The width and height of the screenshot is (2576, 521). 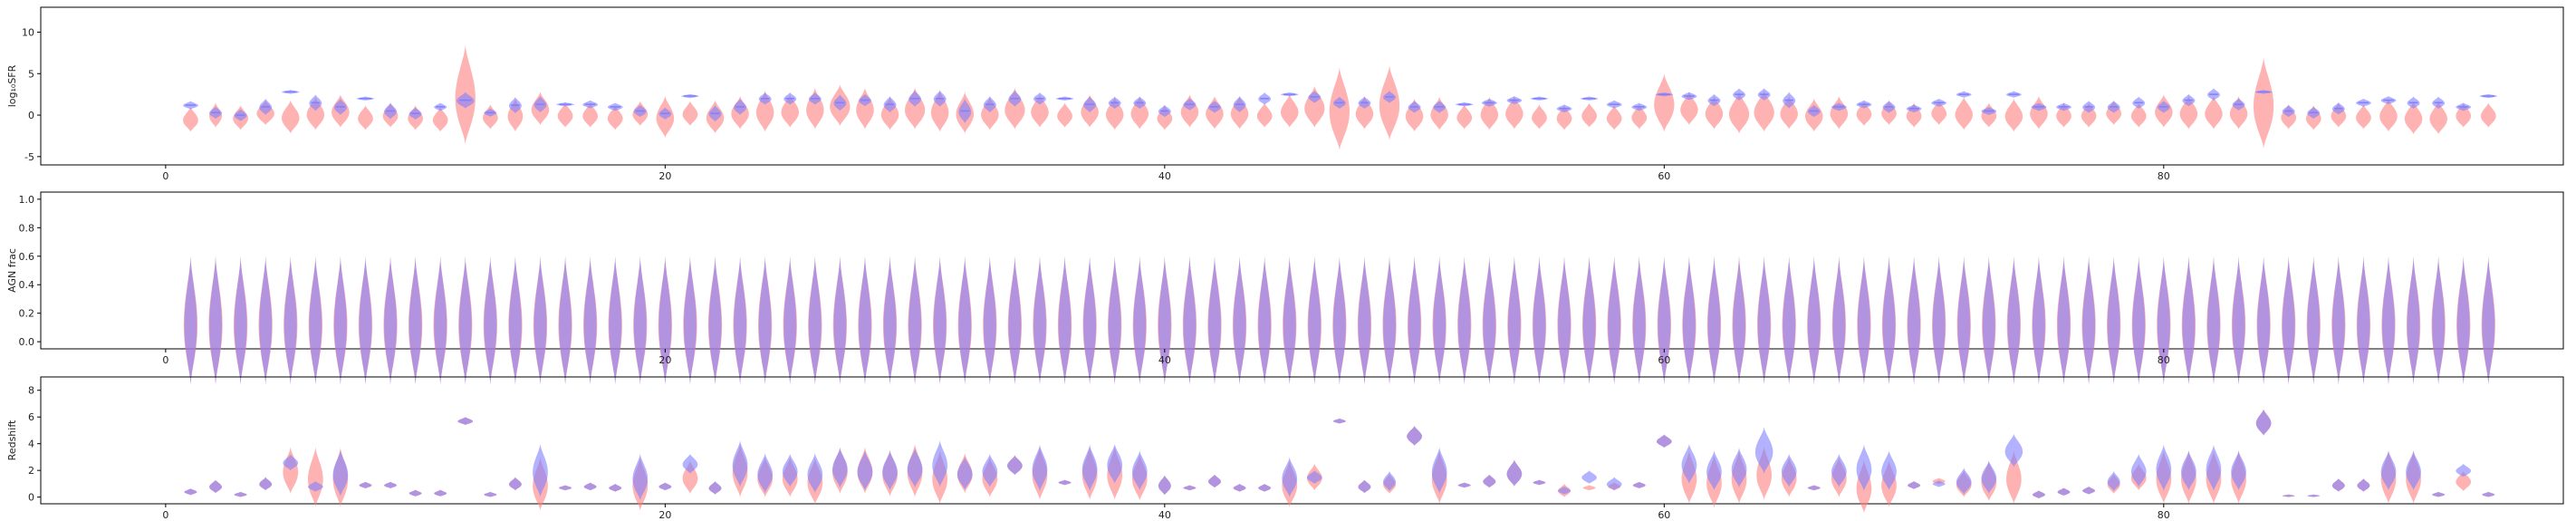 I want to click on y-tick-label: 2, so click(x=31, y=471).